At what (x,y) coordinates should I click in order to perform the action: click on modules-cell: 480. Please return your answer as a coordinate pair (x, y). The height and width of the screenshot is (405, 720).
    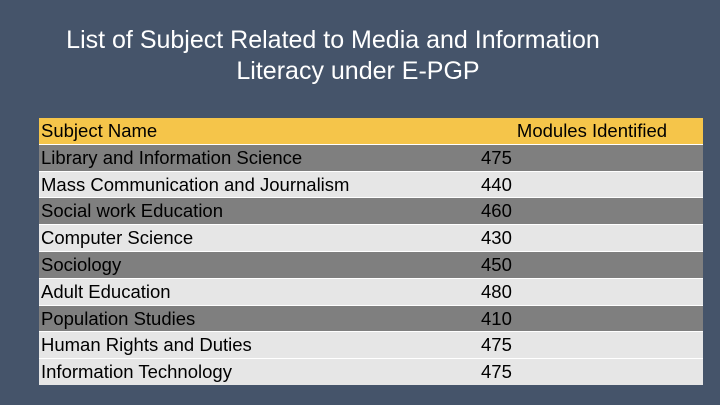
    Looking at the image, I should click on (591, 291).